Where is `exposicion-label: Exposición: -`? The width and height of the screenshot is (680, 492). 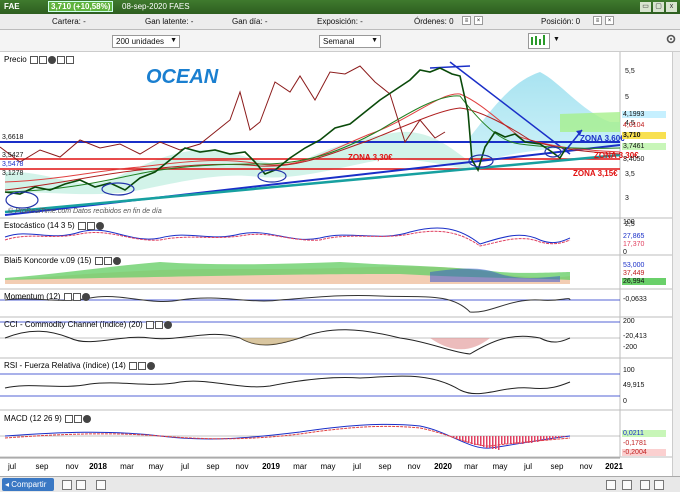 exposicion-label: Exposición: - is located at coordinates (340, 21).